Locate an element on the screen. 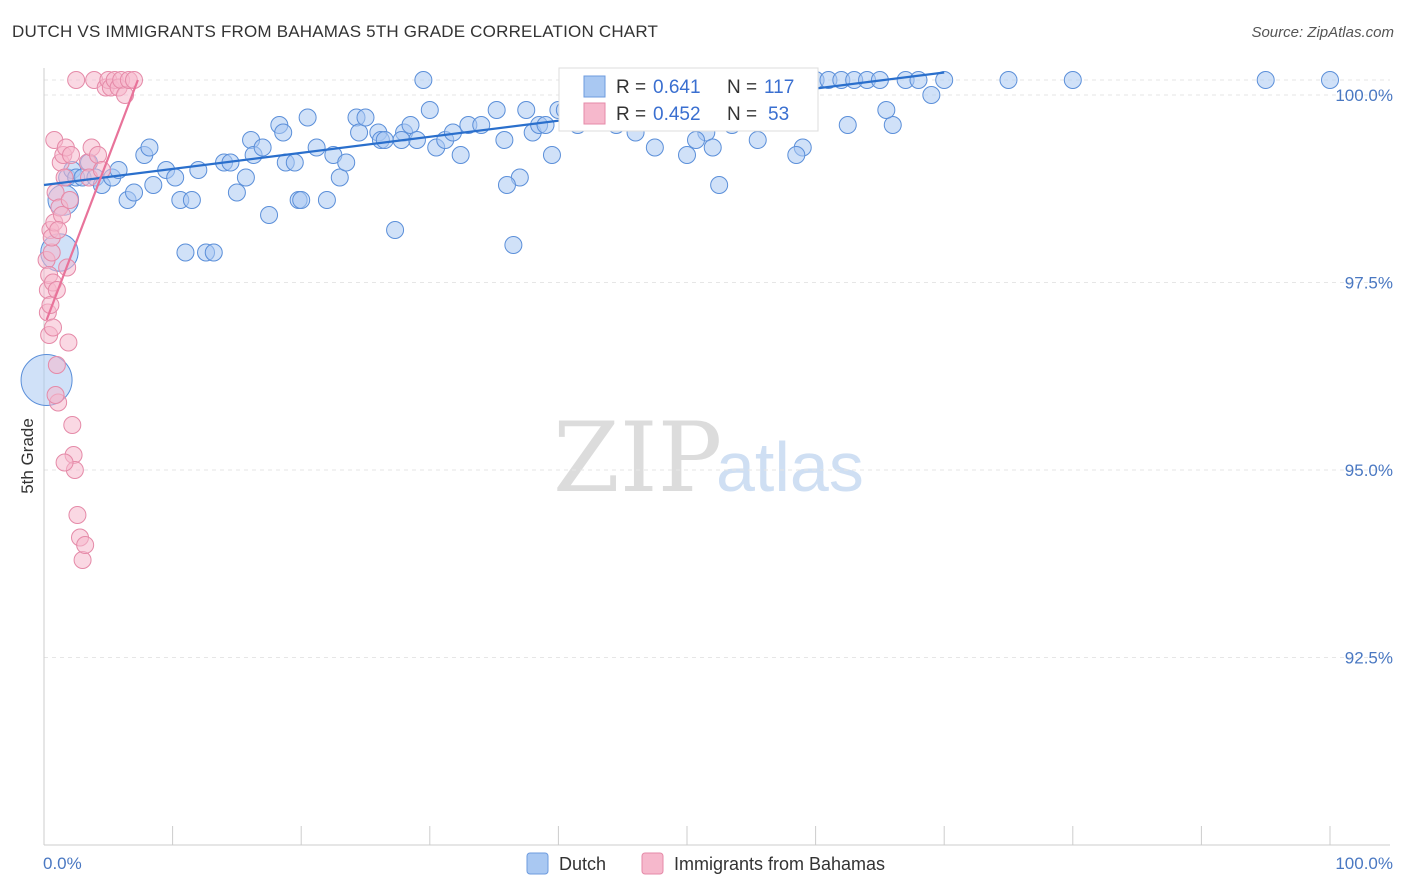 The height and width of the screenshot is (892, 1406). y-tick-label-3: 92.5% is located at coordinates (1369, 658).